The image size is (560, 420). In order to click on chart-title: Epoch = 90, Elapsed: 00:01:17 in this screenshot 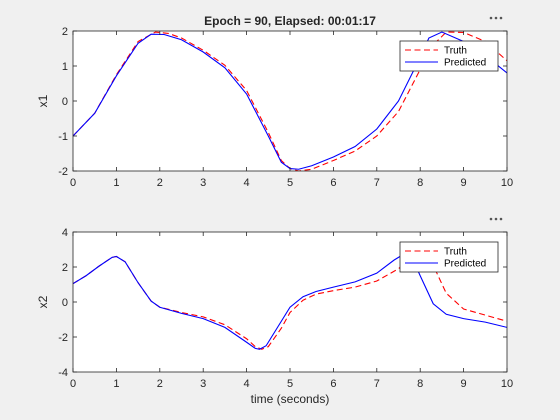, I will do `click(290, 21)`.